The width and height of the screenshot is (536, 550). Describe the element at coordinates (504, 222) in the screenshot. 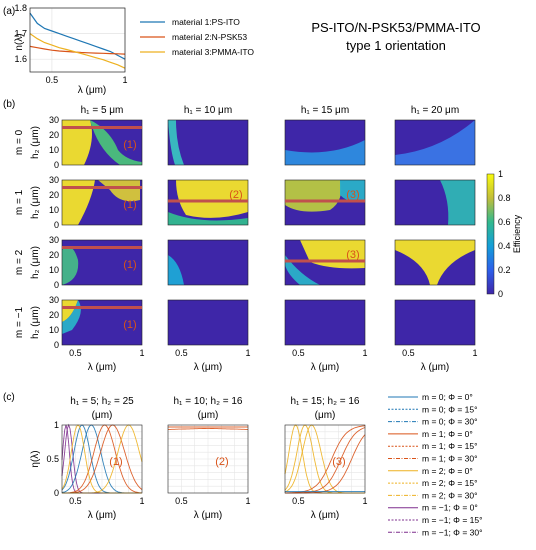

I see `colorbar-tick-label: 0.6` at that location.